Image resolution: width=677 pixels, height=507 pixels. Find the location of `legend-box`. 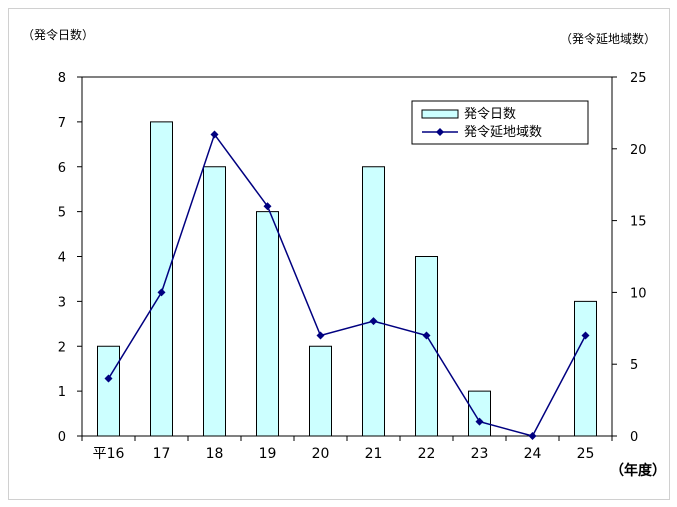

legend-box is located at coordinates (500, 122).